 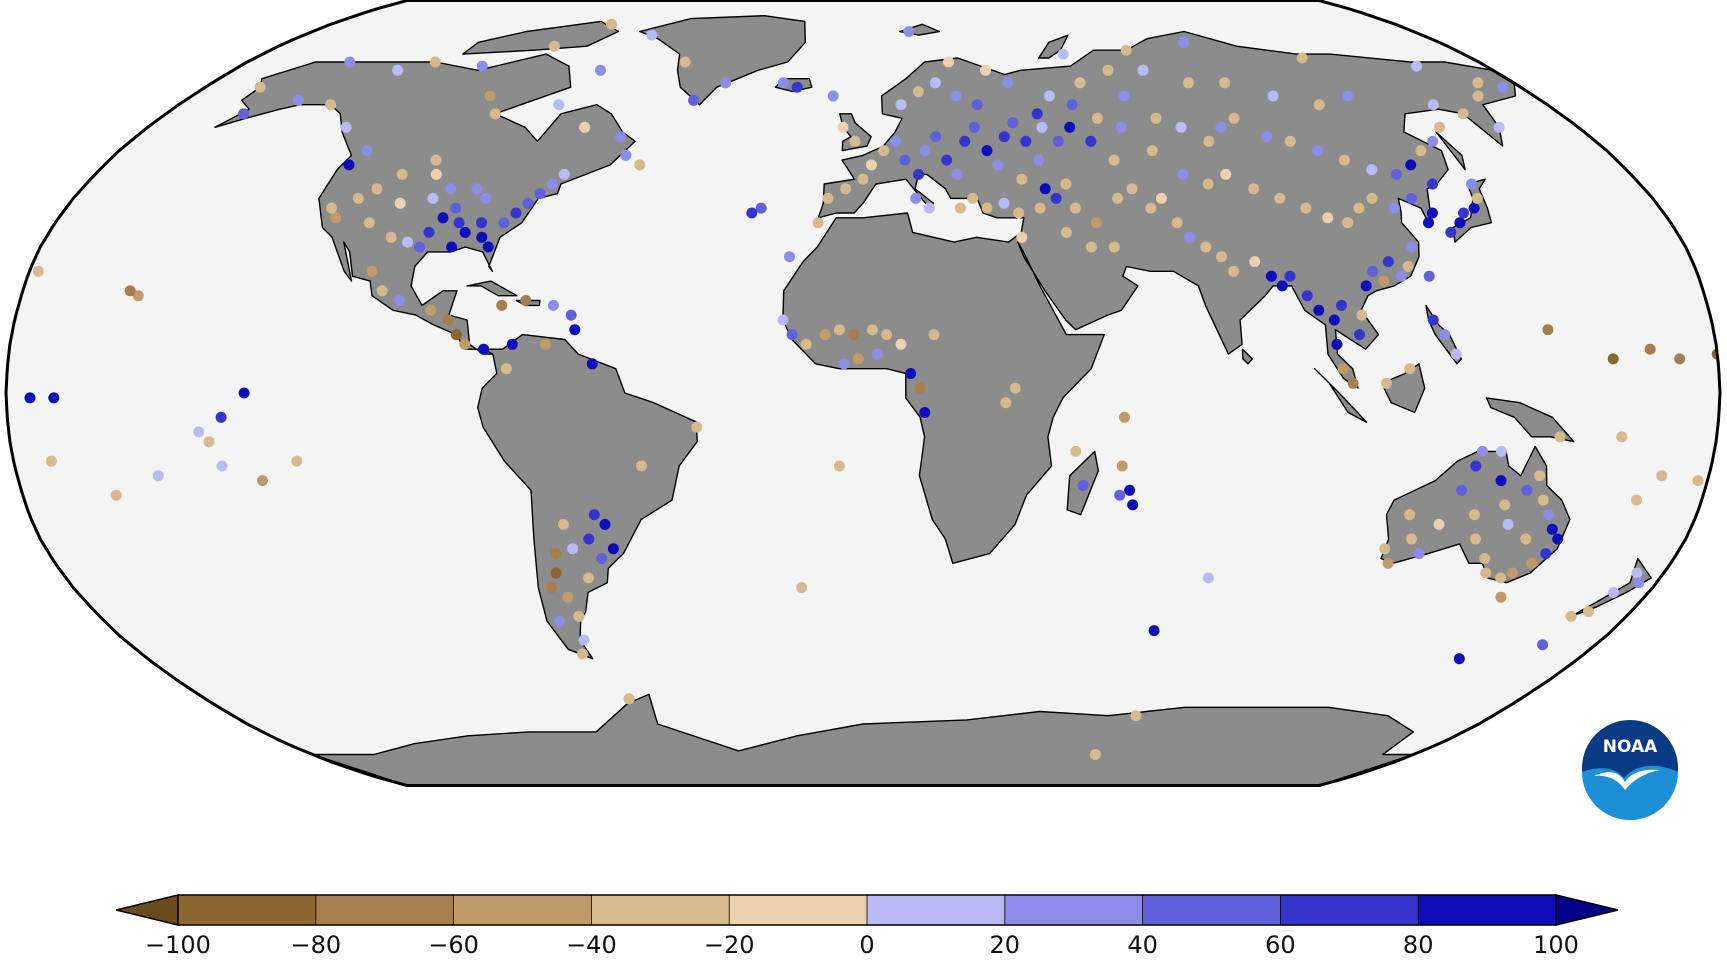 What do you see at coordinates (1630, 792) in the screenshot?
I see `noaa-logo-lower-half` at bounding box center [1630, 792].